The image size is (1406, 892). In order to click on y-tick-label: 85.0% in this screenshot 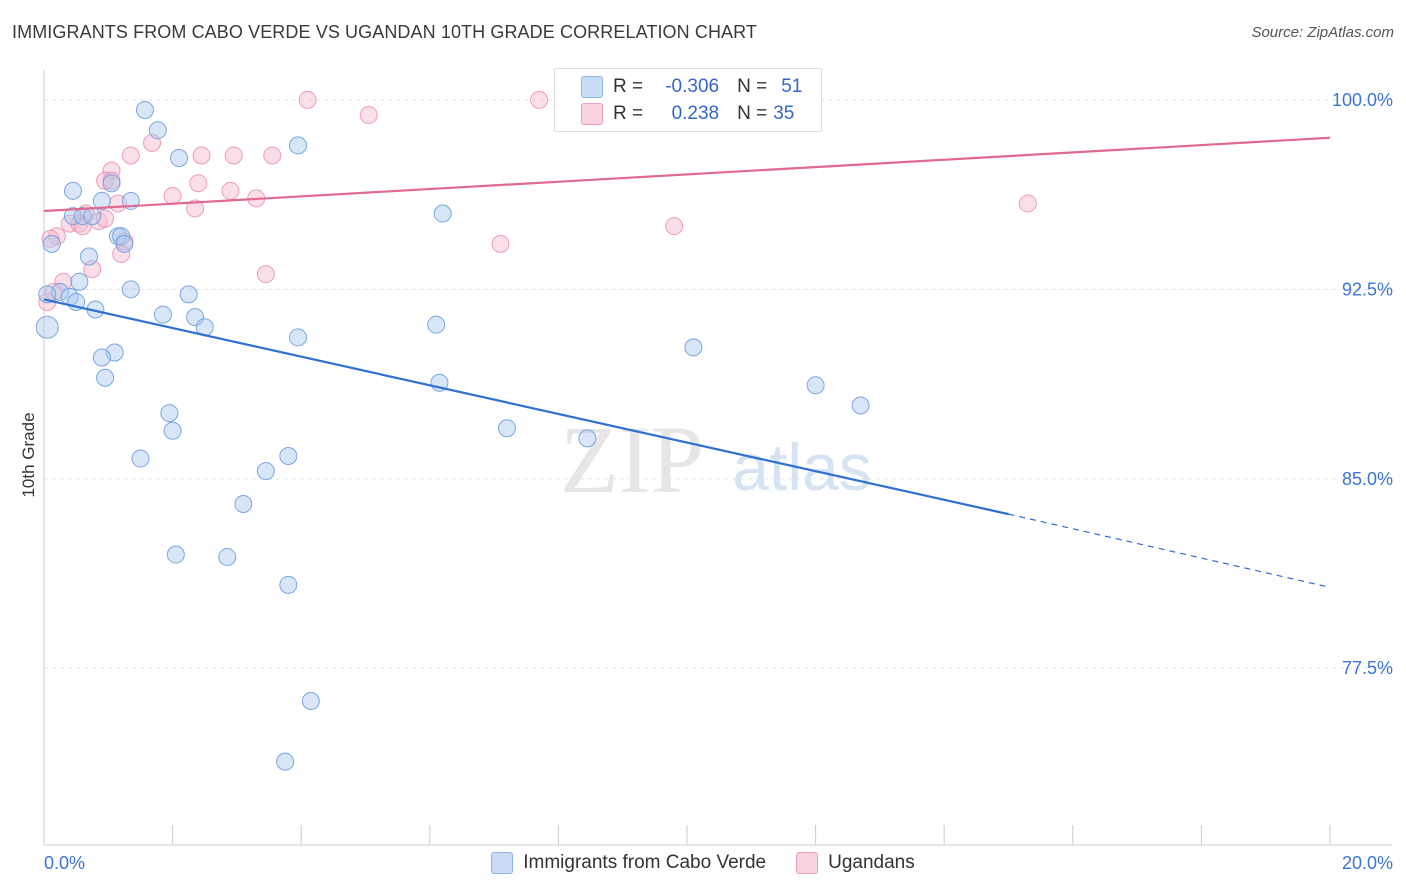, I will do `click(1367, 479)`.